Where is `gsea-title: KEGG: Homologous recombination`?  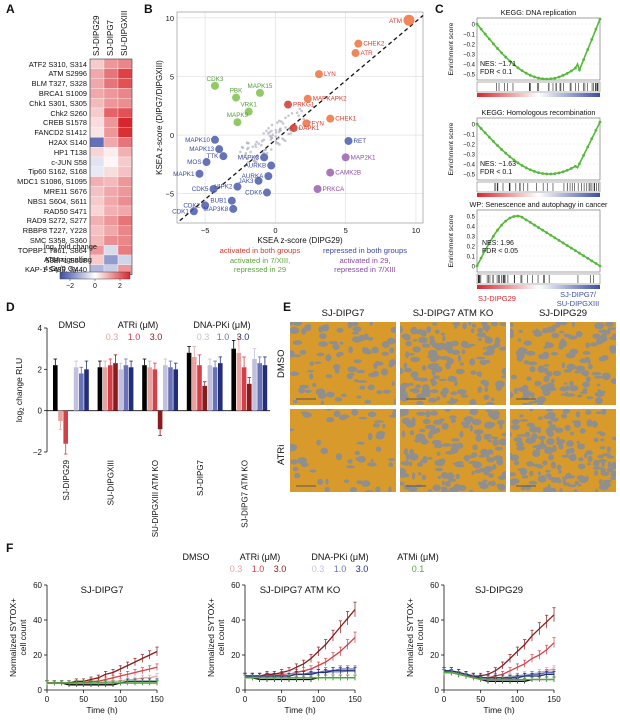
gsea-title: KEGG: Homologous recombination is located at coordinates (539, 112).